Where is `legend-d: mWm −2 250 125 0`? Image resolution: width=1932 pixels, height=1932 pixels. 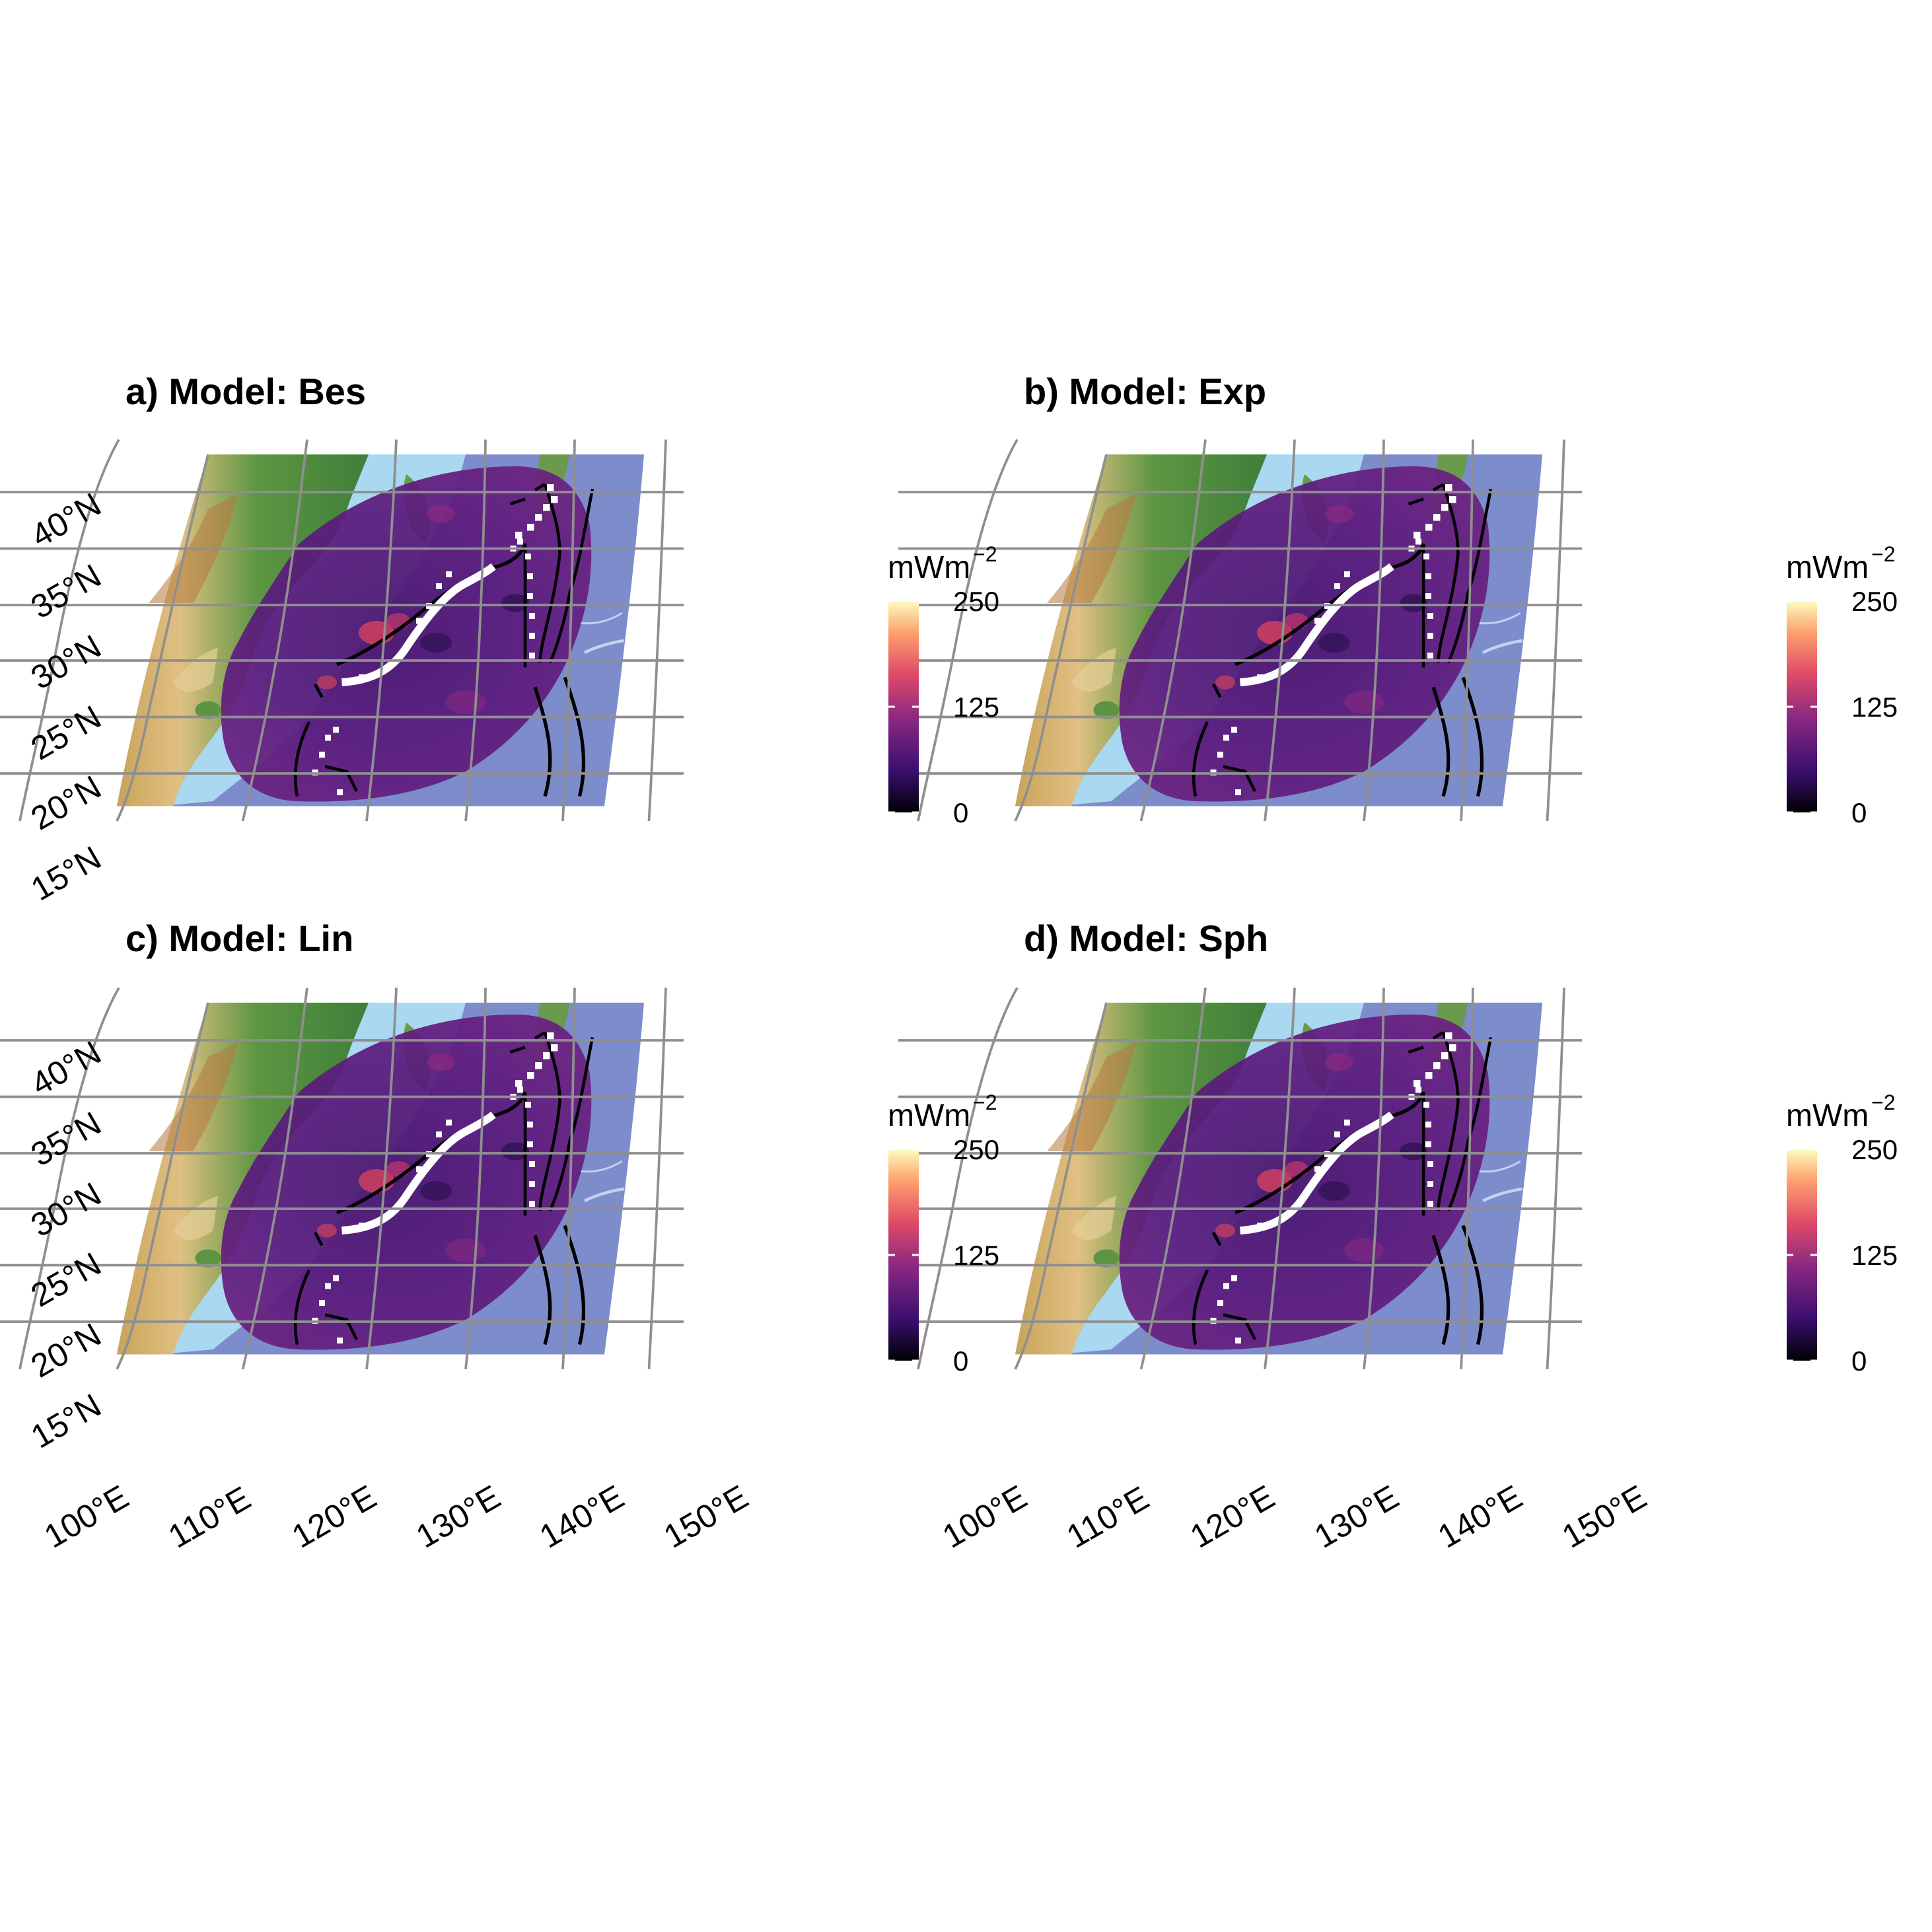 legend-d: mWm −2 250 125 0 is located at coordinates (1842, 1234).